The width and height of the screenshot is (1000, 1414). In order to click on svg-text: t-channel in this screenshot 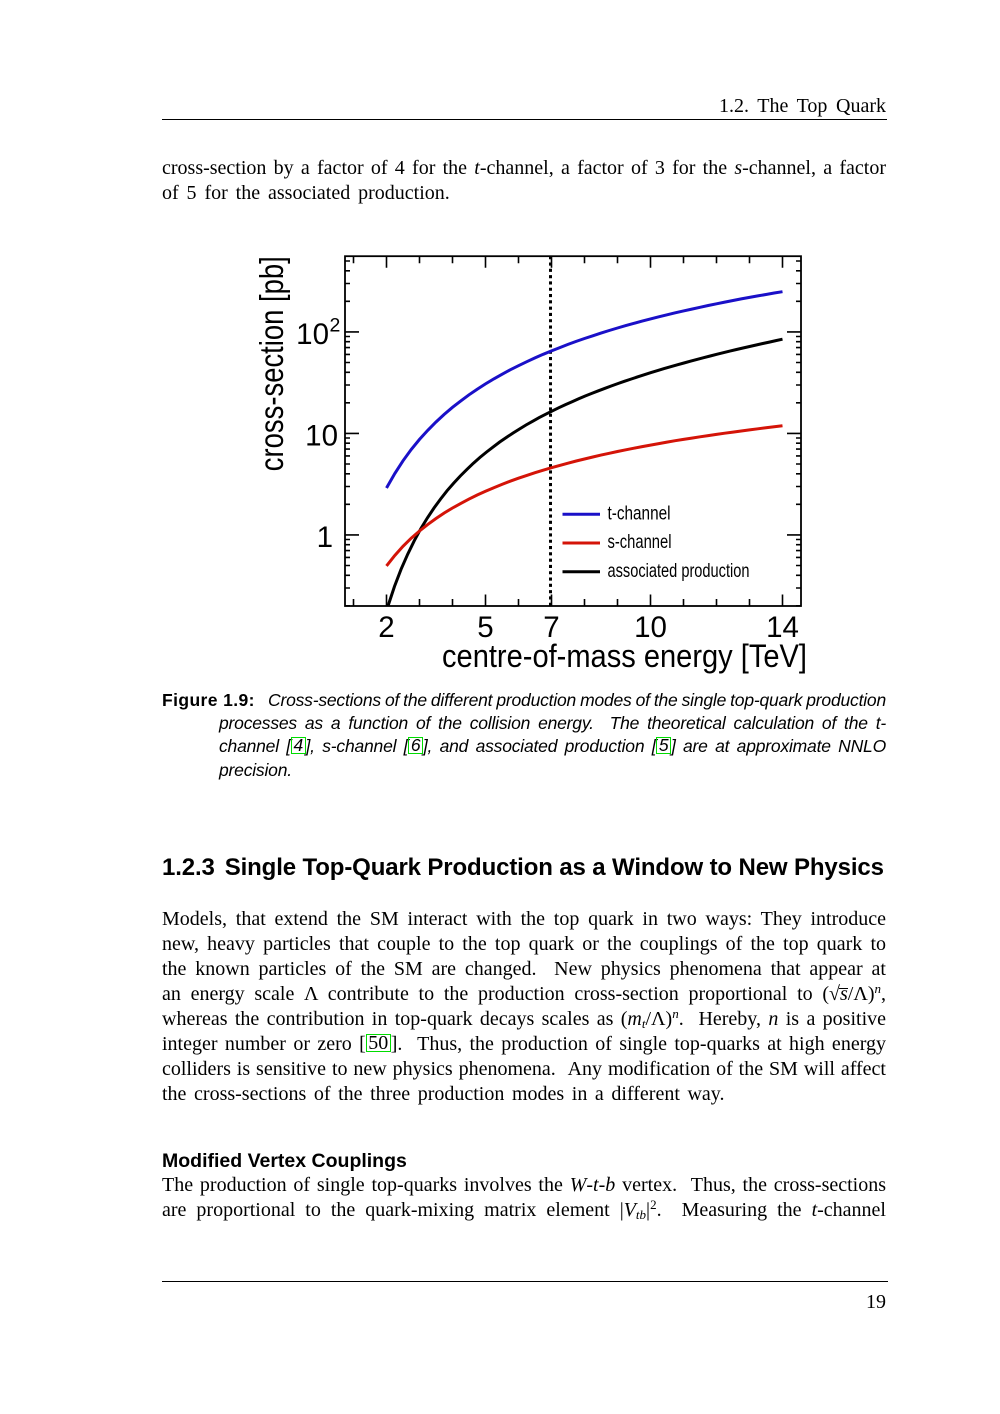, I will do `click(639, 513)`.